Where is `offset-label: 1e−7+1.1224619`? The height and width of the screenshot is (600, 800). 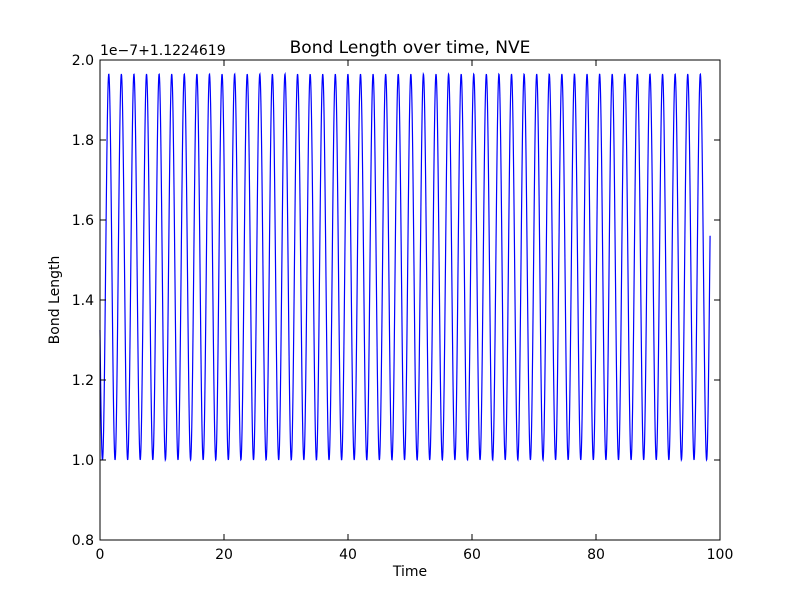 offset-label: 1e−7+1.1224619 is located at coordinates (163, 51).